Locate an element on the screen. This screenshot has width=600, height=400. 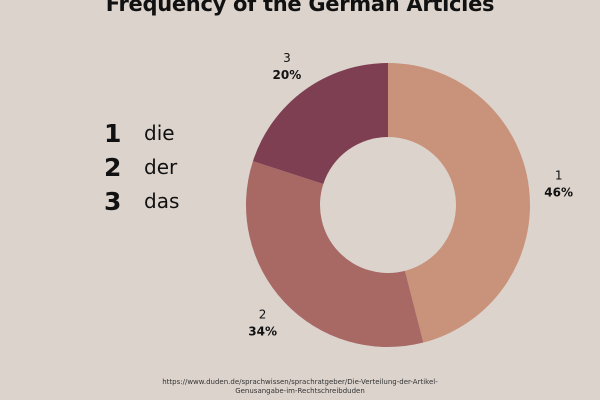
slice-value-label: 34% is located at coordinates (262, 332).